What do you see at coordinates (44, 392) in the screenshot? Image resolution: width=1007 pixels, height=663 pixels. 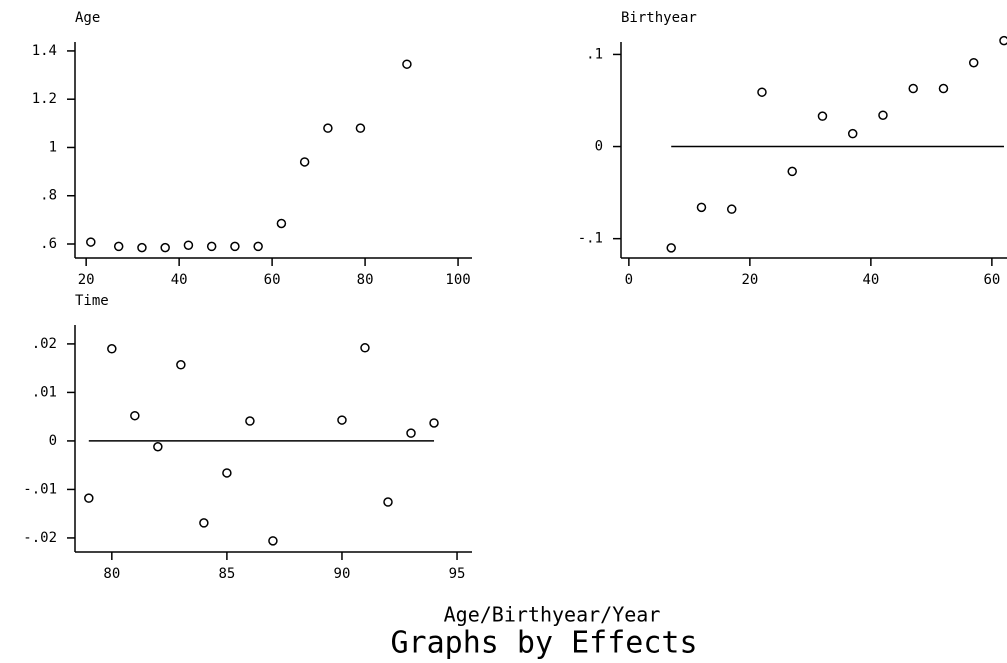 I see `y-tick-label: .01` at bounding box center [44, 392].